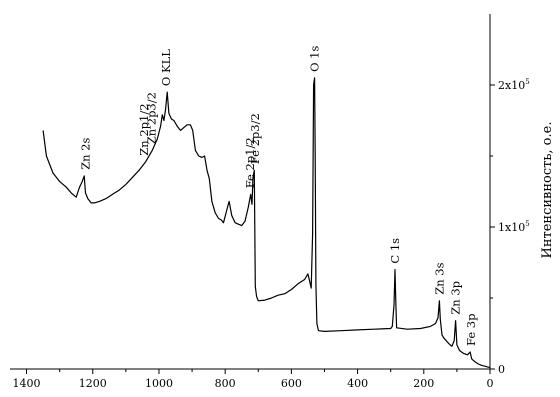  Describe the element at coordinates (144, 129) in the screenshot. I see `peak-label: Zn 2p1/2` at that location.